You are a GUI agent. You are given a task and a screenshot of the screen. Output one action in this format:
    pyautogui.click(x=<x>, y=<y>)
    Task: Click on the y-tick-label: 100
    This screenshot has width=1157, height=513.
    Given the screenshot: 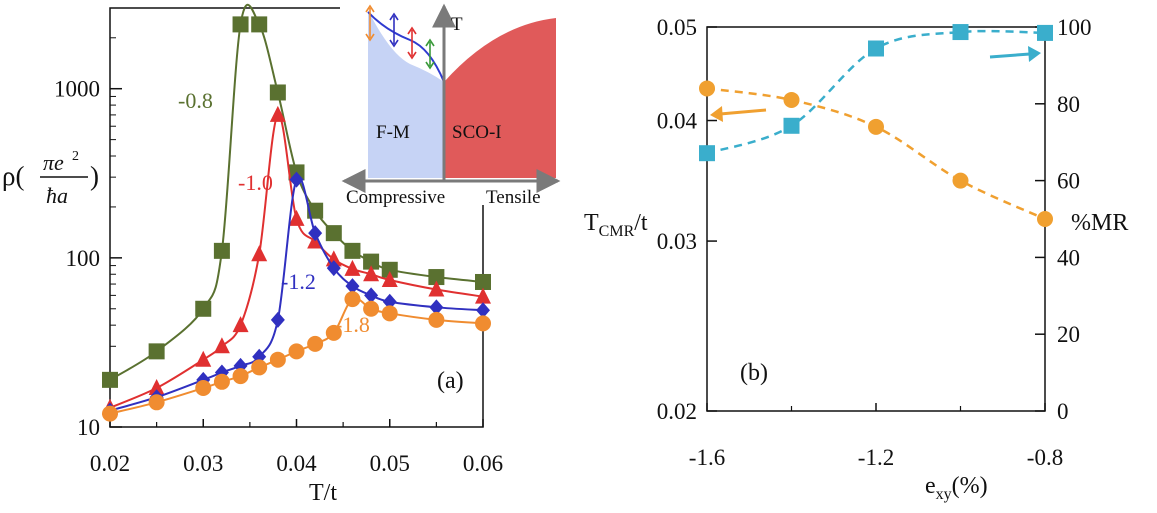 What is the action you would take?
    pyautogui.click(x=83, y=258)
    